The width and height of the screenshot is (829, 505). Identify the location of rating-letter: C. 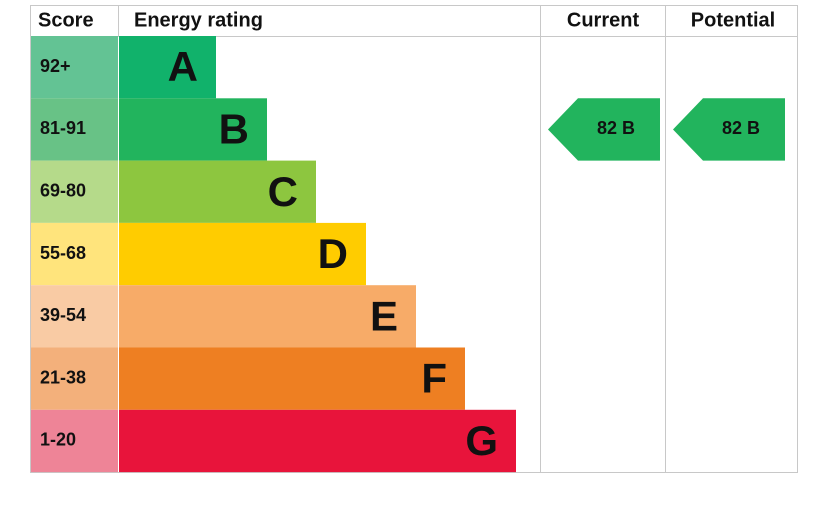
(283, 191).